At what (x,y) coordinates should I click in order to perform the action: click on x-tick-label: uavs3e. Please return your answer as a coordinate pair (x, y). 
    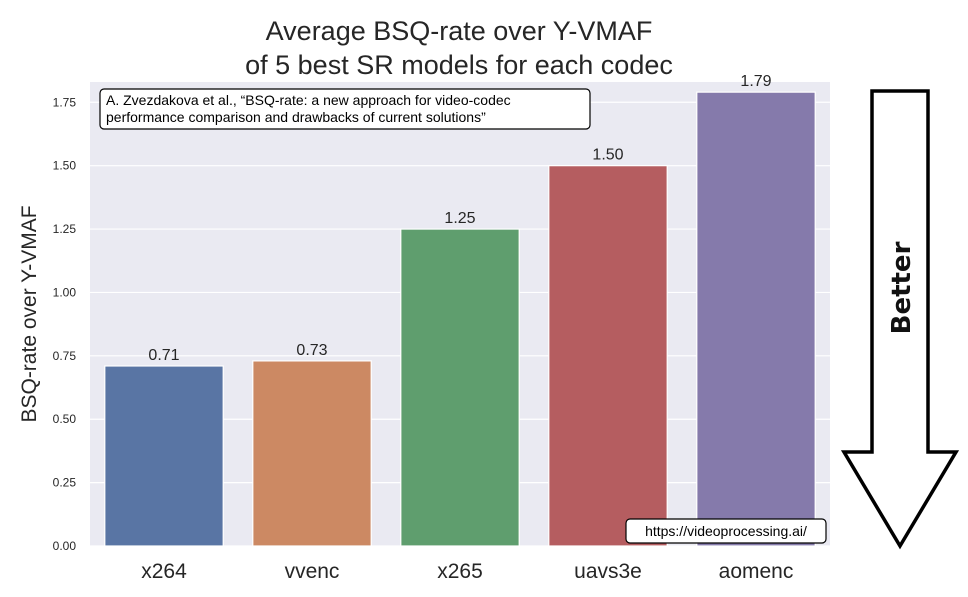
    Looking at the image, I should click on (608, 571).